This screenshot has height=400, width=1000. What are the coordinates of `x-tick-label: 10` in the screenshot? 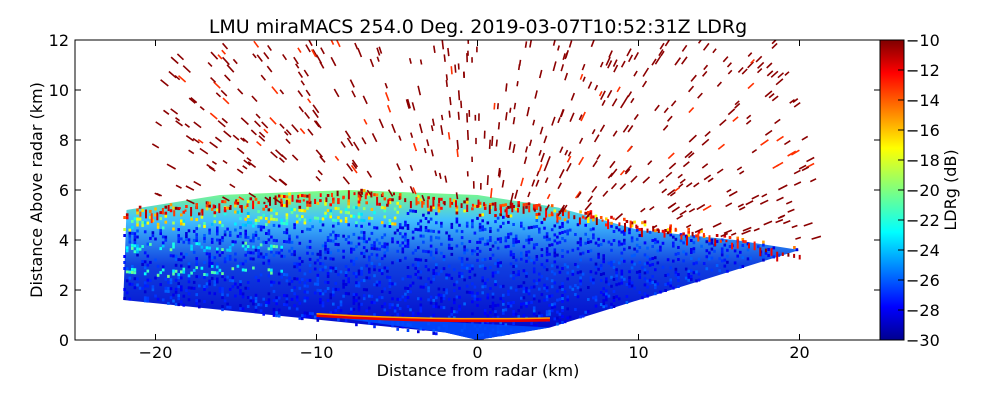 It's located at (638, 352).